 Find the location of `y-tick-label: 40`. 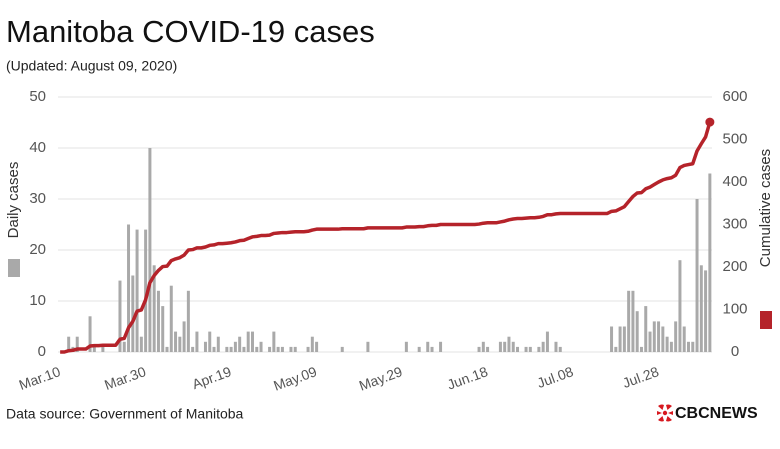

y-tick-label: 40 is located at coordinates (37, 147).